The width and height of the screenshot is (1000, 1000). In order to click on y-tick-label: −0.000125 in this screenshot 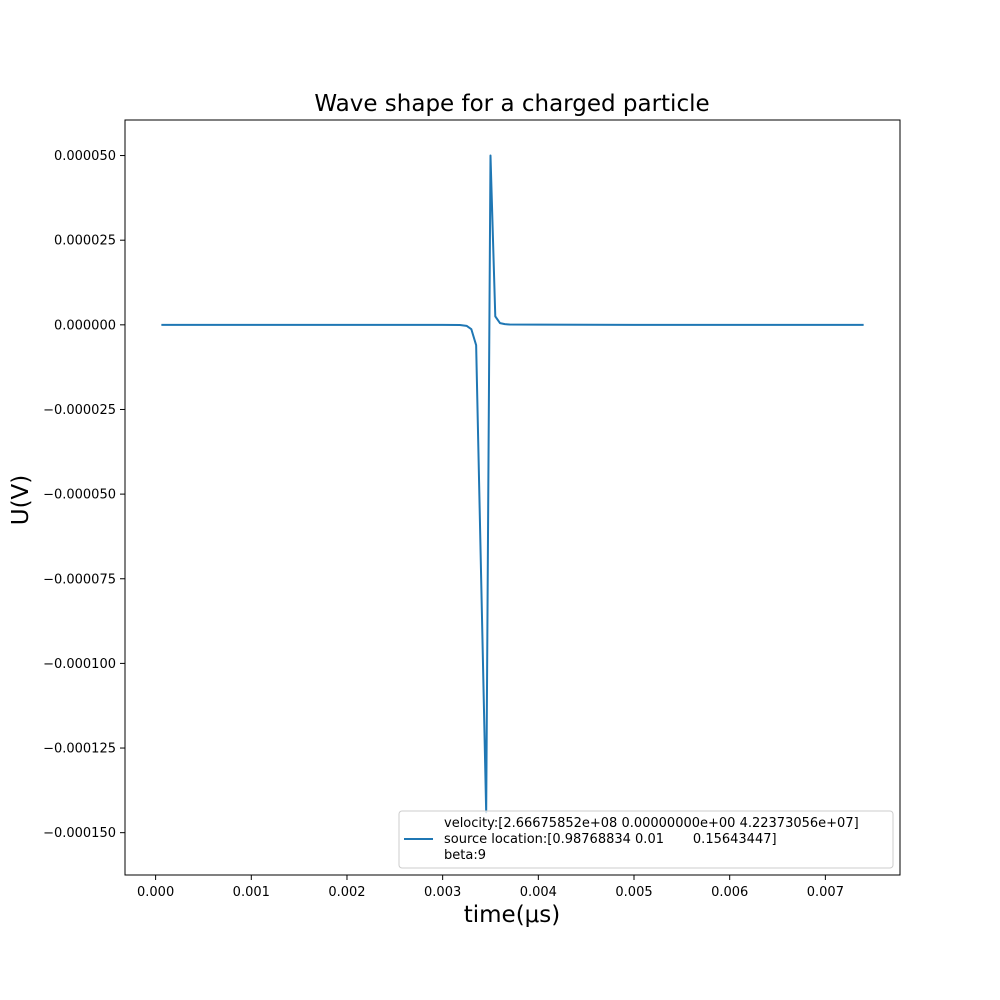, I will do `click(79, 749)`.